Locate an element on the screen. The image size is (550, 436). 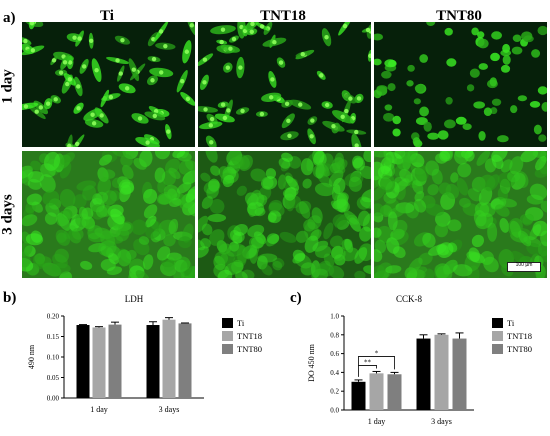
y-tick-label: 0.6 is located at coordinates (334, 354).